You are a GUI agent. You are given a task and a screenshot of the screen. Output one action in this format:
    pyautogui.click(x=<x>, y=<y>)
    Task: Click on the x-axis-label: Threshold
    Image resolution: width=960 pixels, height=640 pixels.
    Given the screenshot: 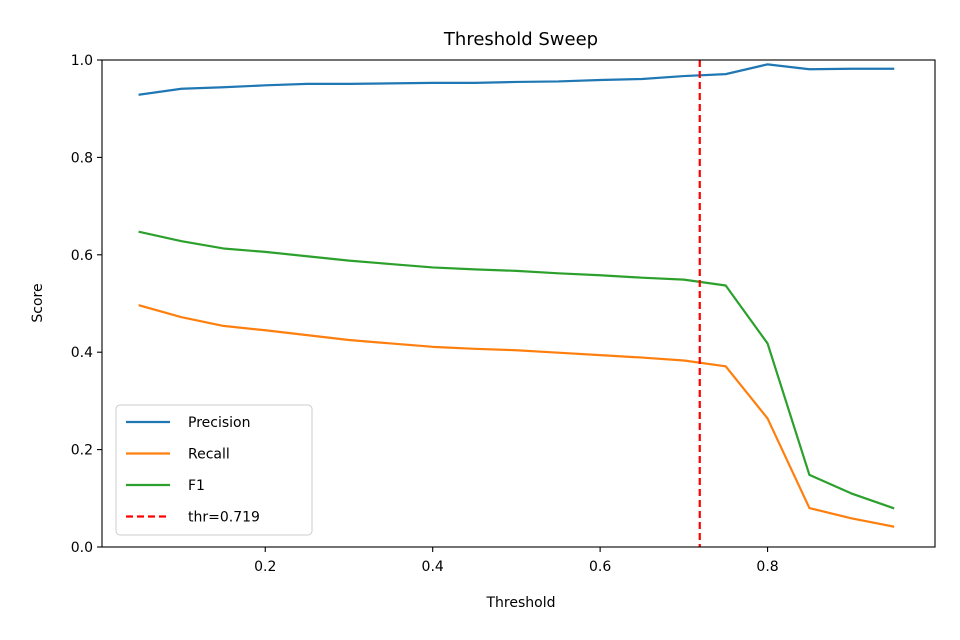 What is the action you would take?
    pyautogui.click(x=521, y=603)
    